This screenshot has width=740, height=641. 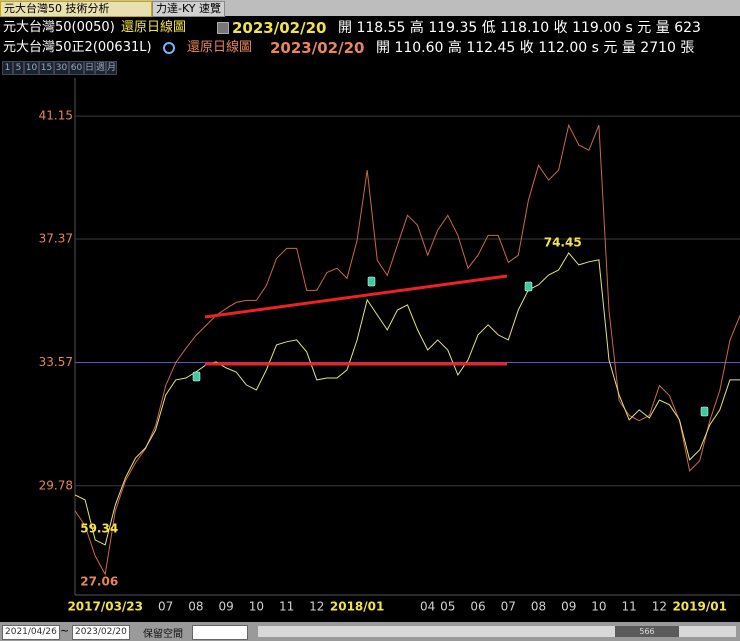 I want to click on x-tick-label: 2018/01, so click(x=357, y=607).